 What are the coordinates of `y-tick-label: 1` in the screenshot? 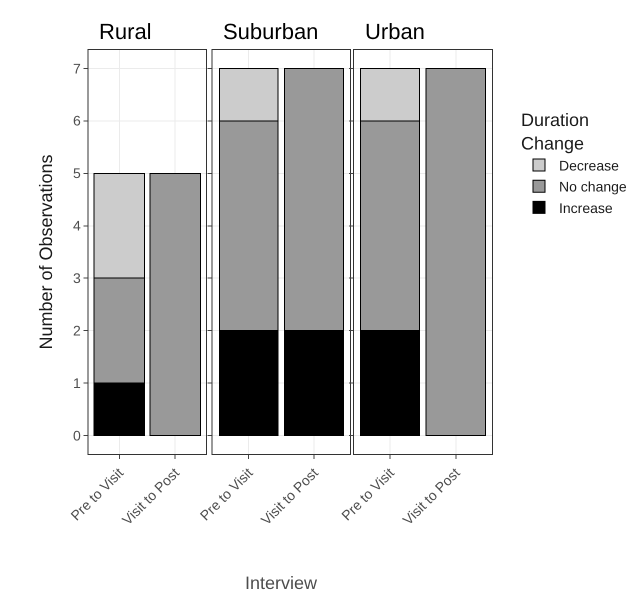 It's located at (77, 383).